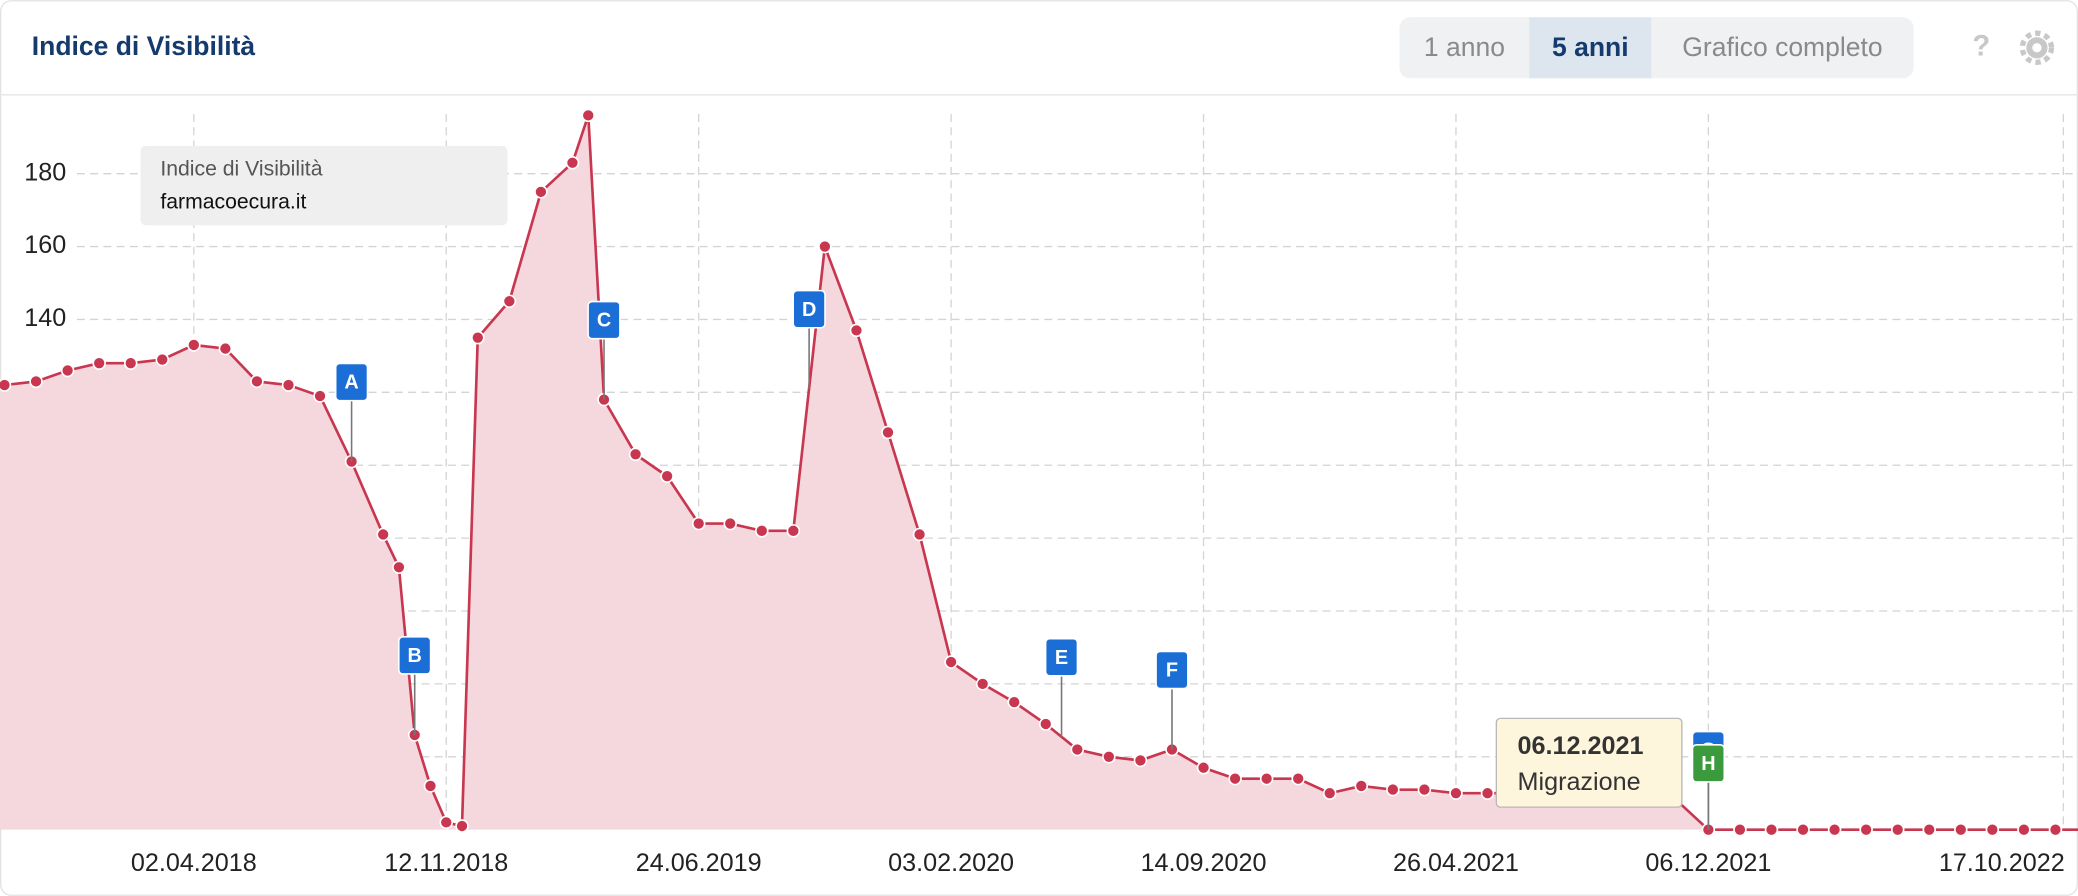  What do you see at coordinates (1579, 782) in the screenshot?
I see `tooltip-text: Migrazione` at bounding box center [1579, 782].